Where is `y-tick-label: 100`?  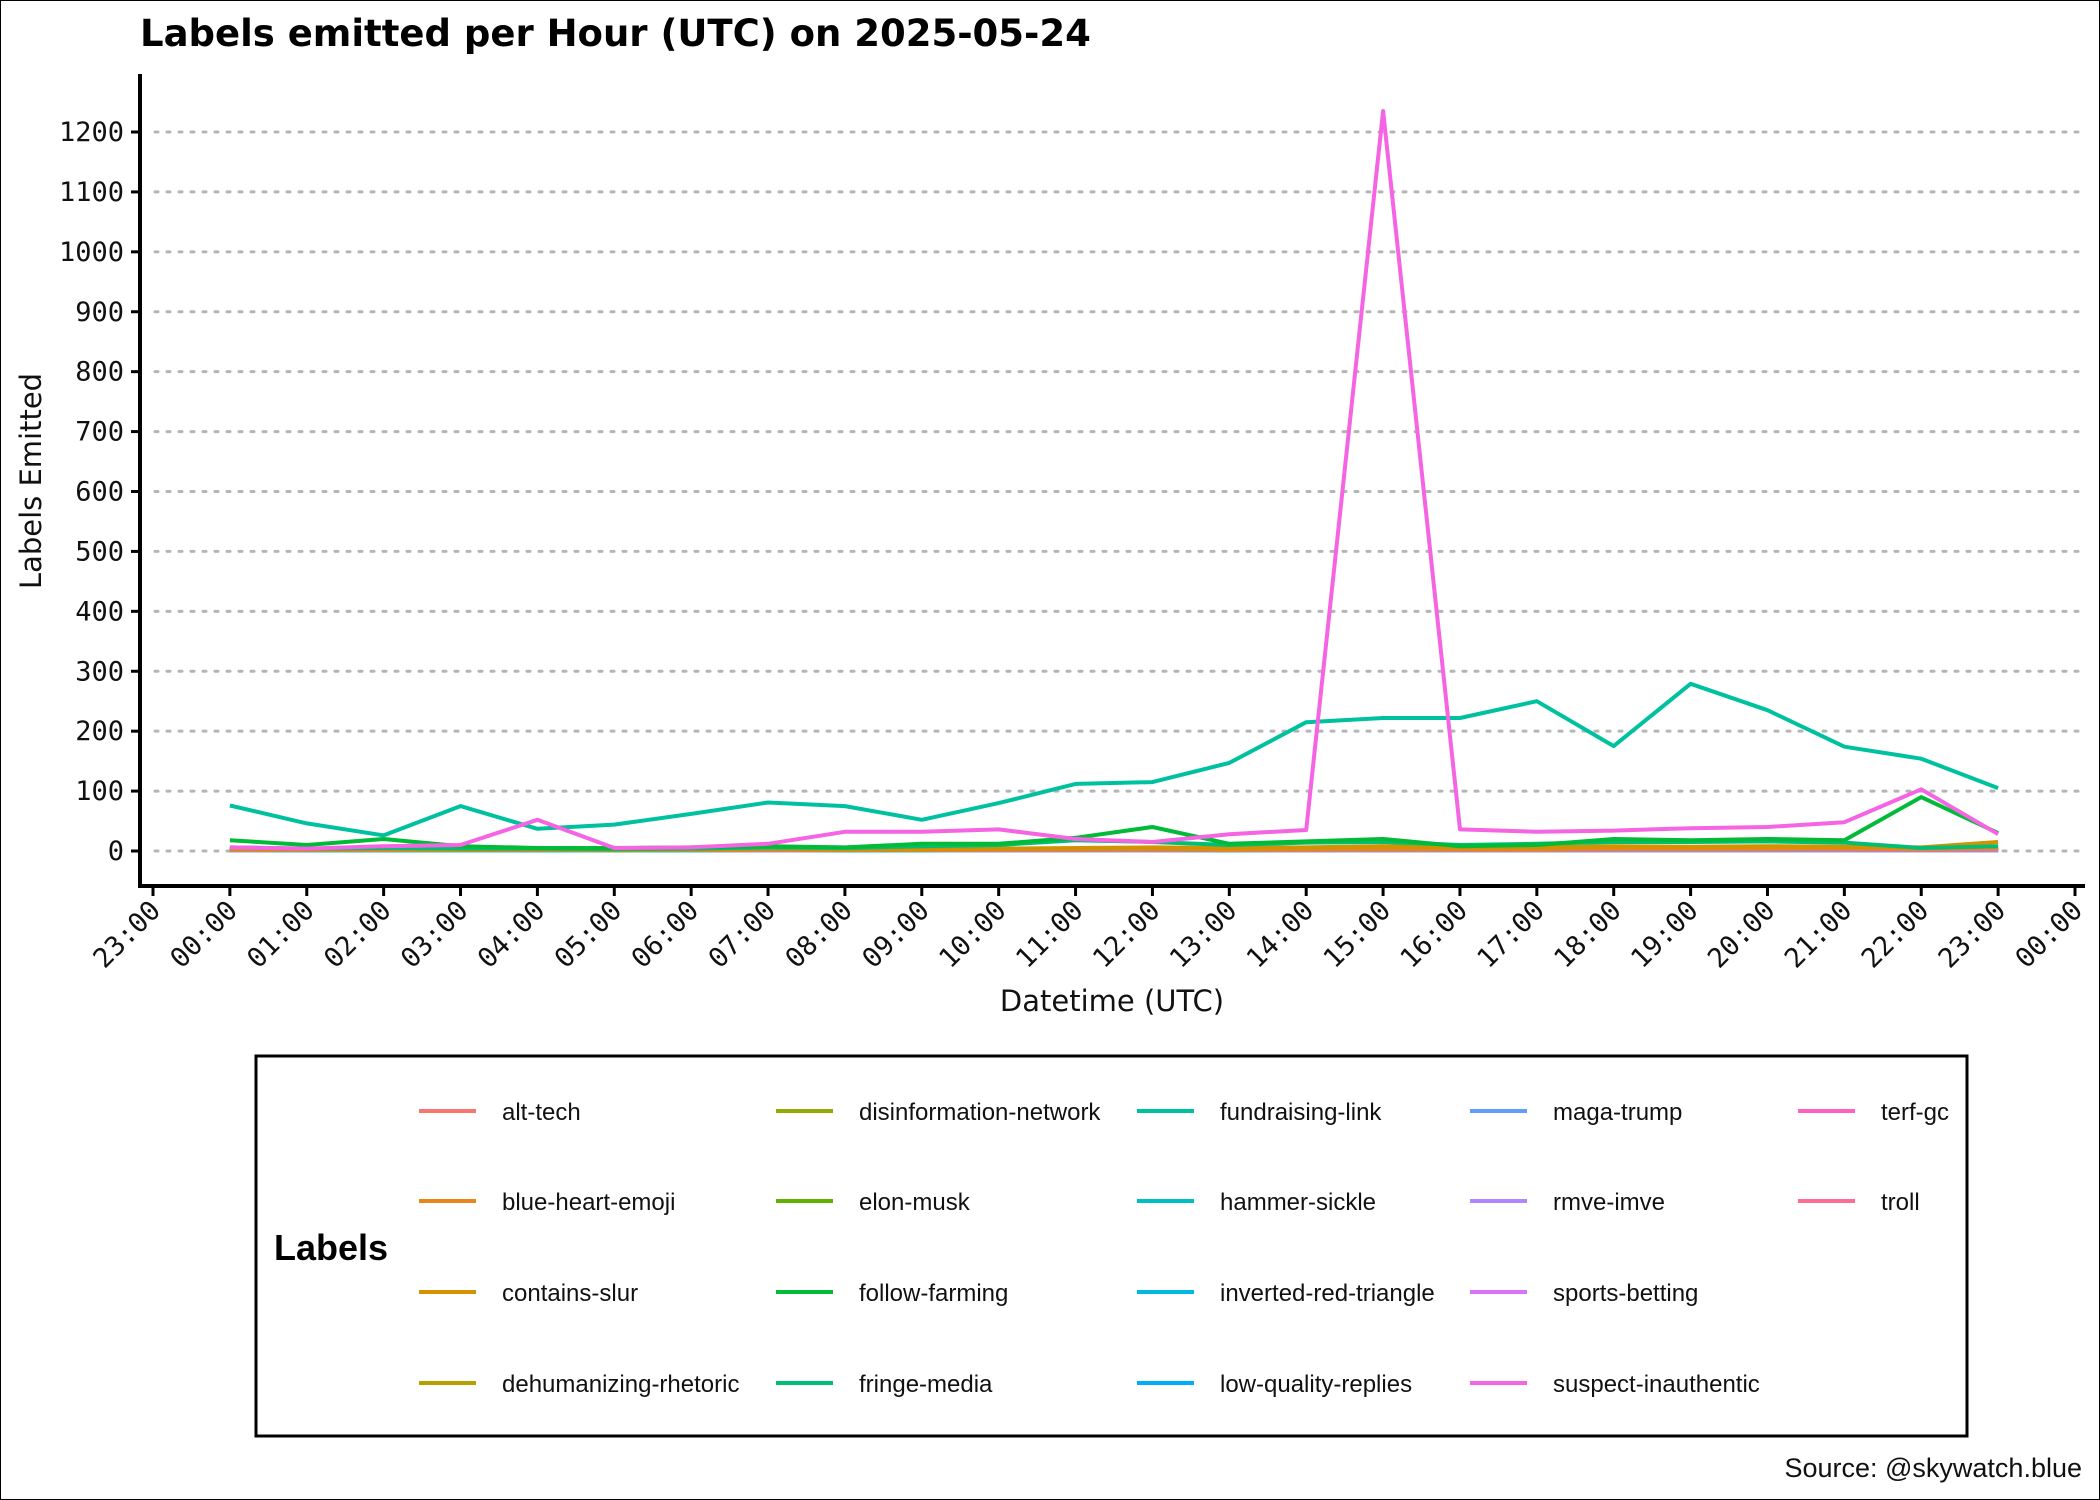
y-tick-label: 100 is located at coordinates (99, 791).